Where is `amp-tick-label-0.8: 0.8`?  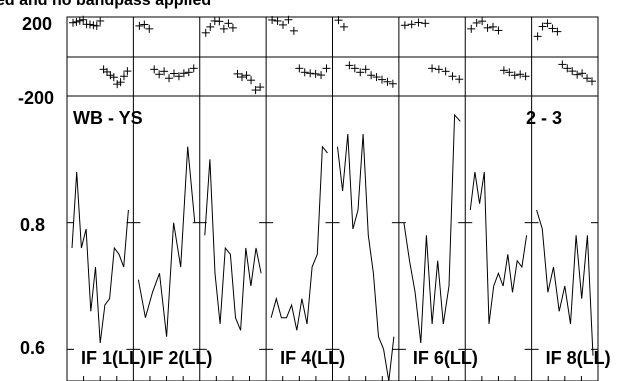
amp-tick-label-0.8: 0.8 is located at coordinates (32, 225).